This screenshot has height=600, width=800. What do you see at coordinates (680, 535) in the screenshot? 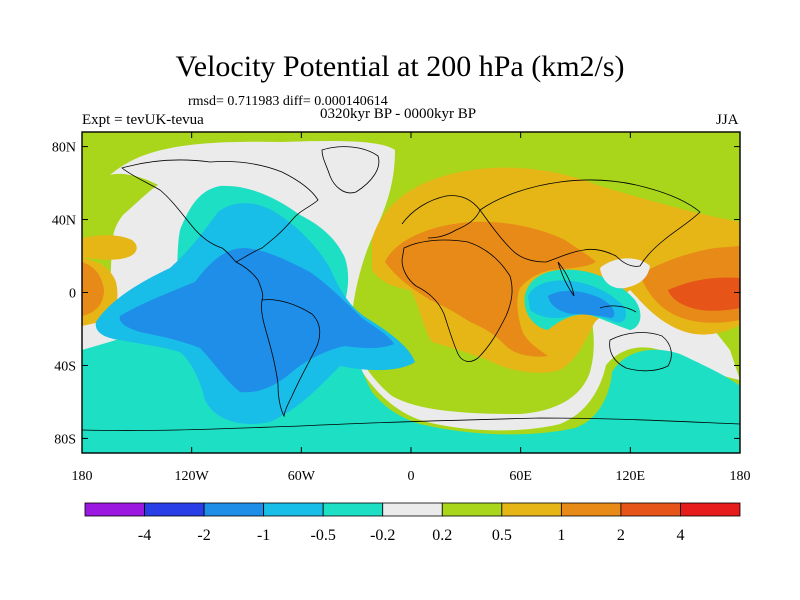
I see `colorbar-label: 4` at bounding box center [680, 535].